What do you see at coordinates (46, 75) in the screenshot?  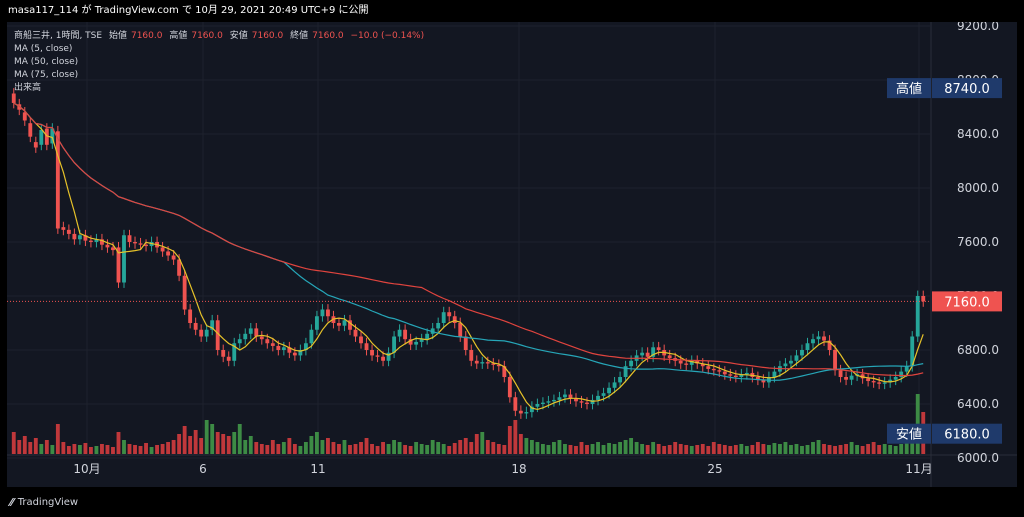 I see `legend-ma75: MA (75, close)` at bounding box center [46, 75].